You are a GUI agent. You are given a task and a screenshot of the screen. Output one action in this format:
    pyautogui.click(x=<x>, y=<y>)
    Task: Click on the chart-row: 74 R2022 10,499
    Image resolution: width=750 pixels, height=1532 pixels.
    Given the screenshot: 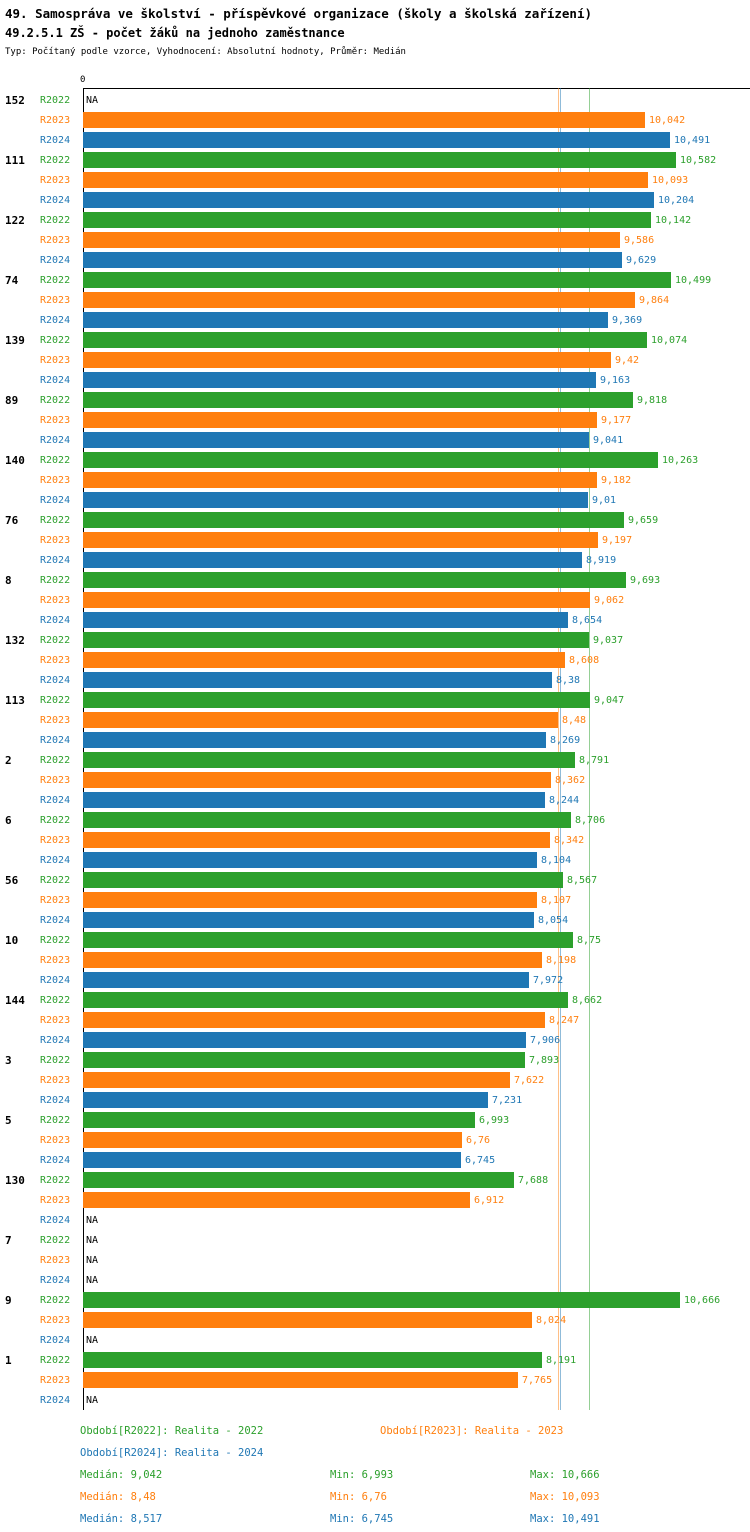 What is the action you would take?
    pyautogui.click(x=375, y=280)
    